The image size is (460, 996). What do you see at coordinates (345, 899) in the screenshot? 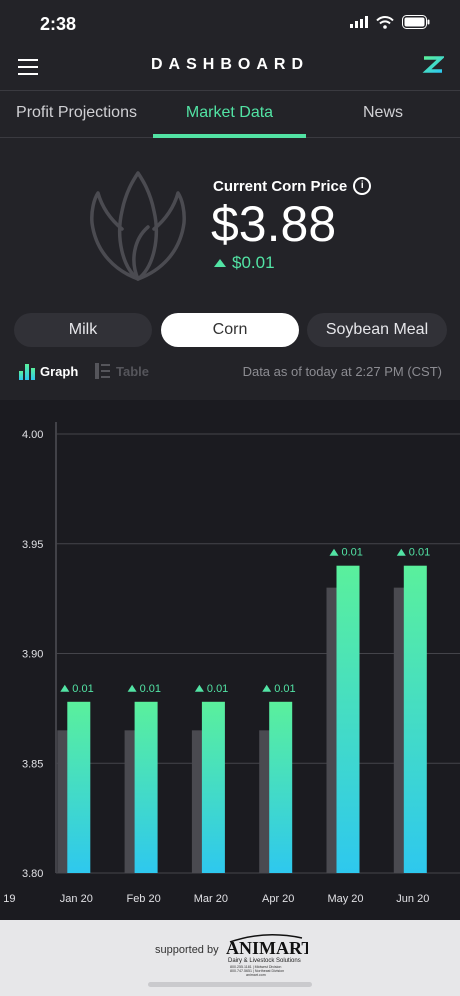
I see `x-tick-label: May 20` at bounding box center [345, 899].